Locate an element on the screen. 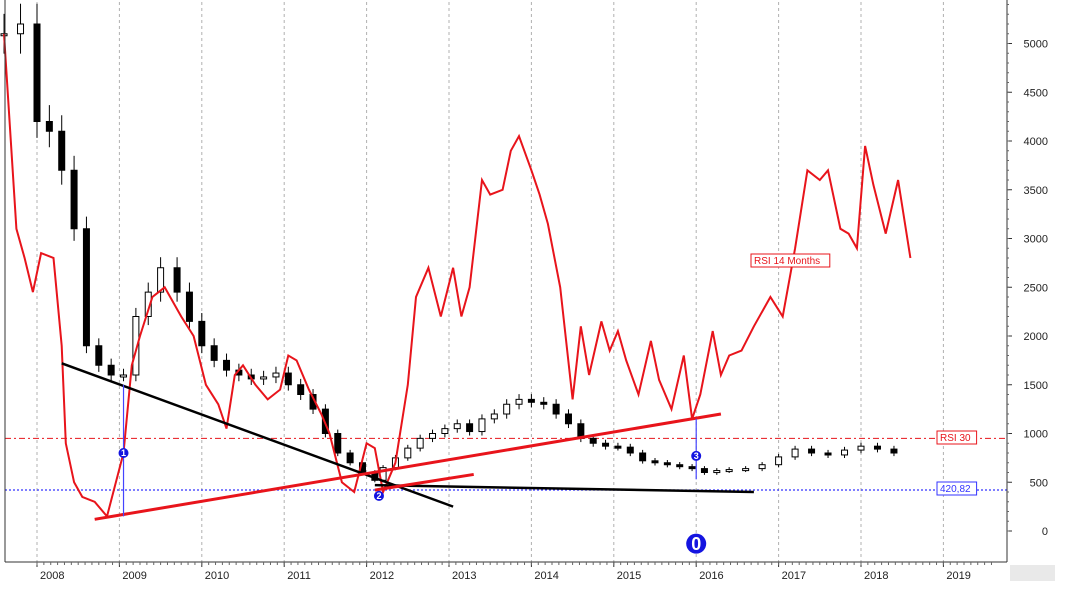 The image size is (1065, 594). support-level-label-box is located at coordinates (957, 488).